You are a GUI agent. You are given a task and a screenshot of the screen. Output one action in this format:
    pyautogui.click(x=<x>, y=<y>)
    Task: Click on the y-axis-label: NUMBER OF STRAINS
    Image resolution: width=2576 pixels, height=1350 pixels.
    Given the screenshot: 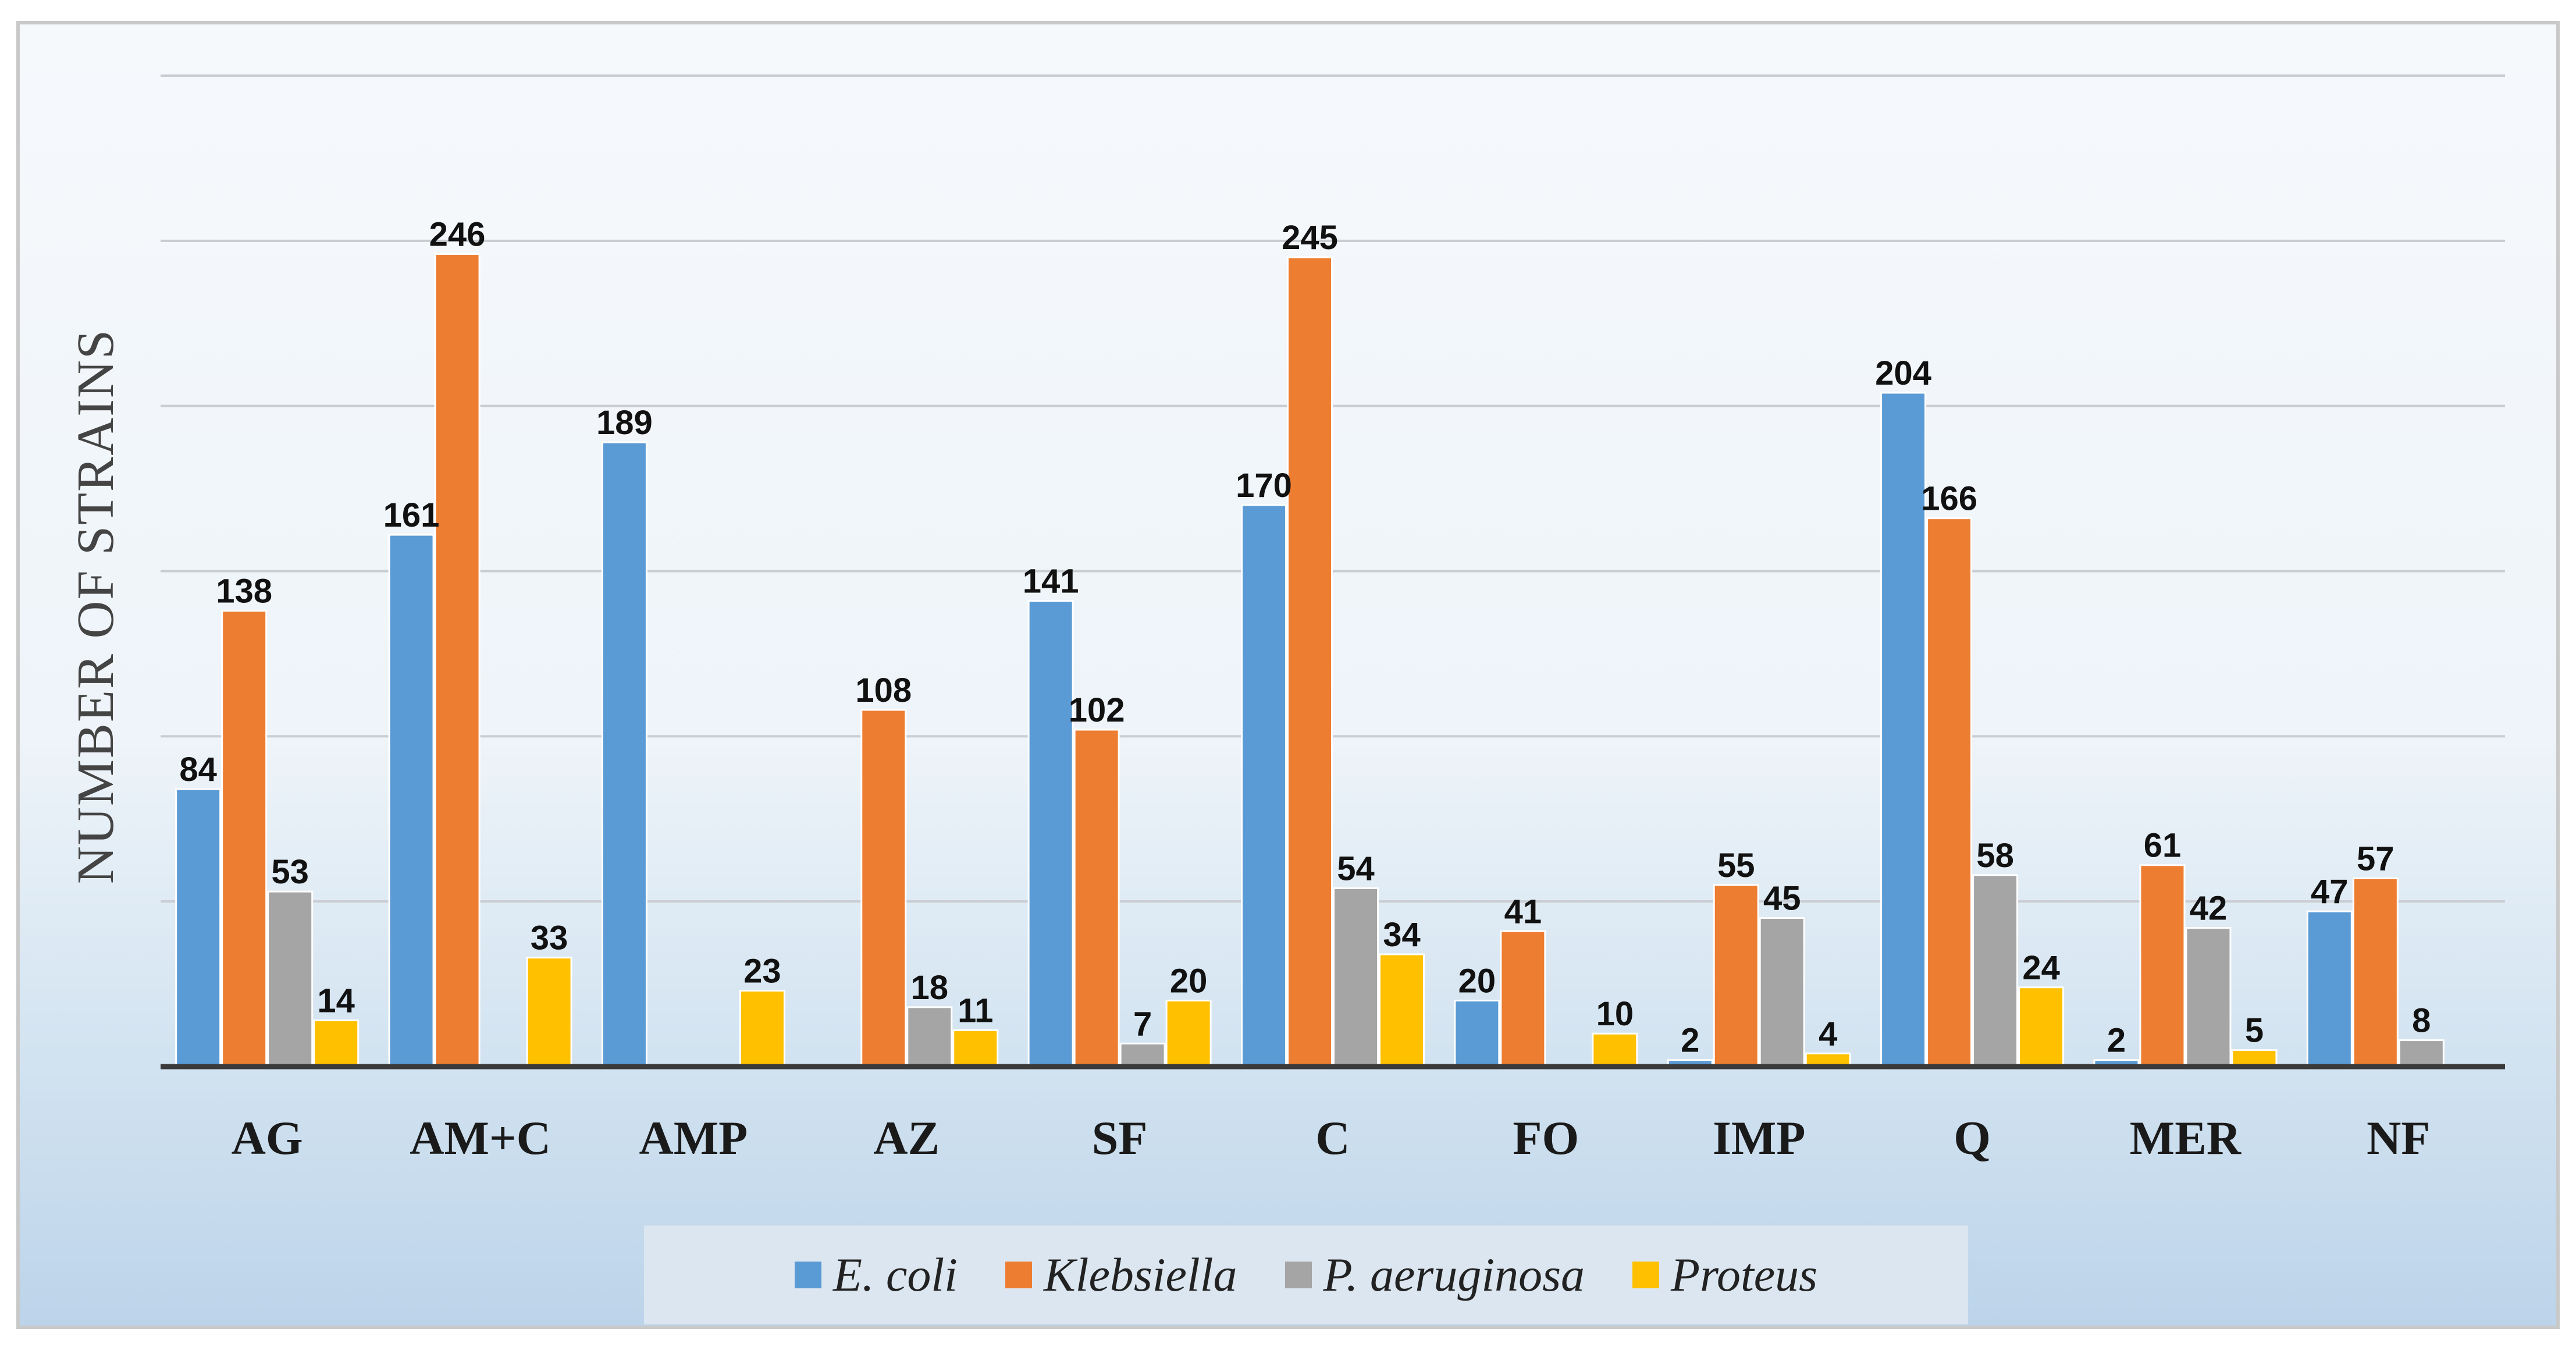 What is the action you would take?
    pyautogui.click(x=95, y=606)
    